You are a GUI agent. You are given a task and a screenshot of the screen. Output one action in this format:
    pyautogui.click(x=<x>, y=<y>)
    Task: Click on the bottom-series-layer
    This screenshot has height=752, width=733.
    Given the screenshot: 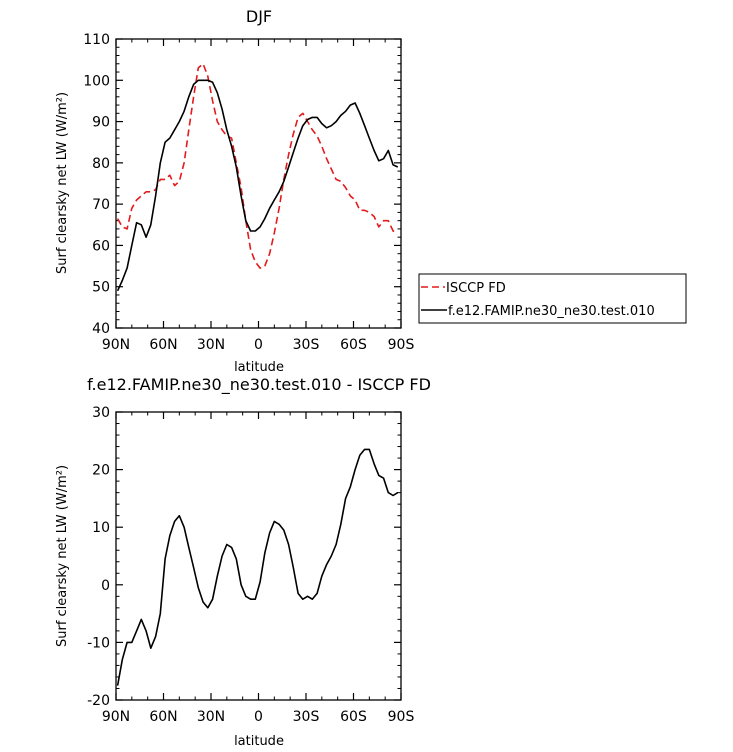 What is the action you would take?
    pyautogui.click(x=257, y=567)
    